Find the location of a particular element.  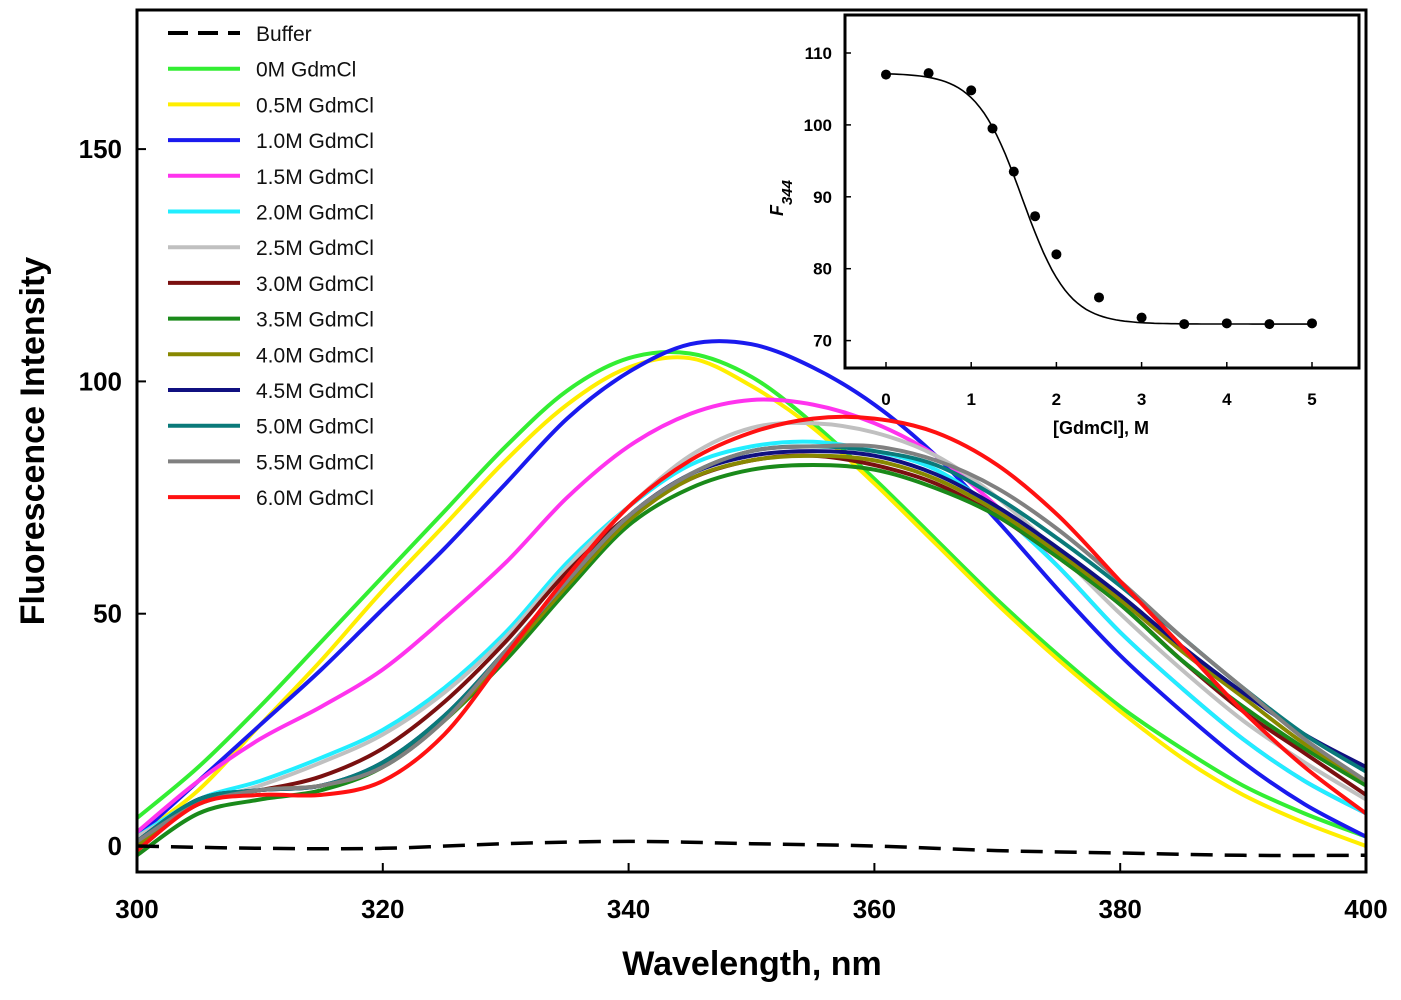

legend-label: 6.0M GdmCl is located at coordinates (315, 498).